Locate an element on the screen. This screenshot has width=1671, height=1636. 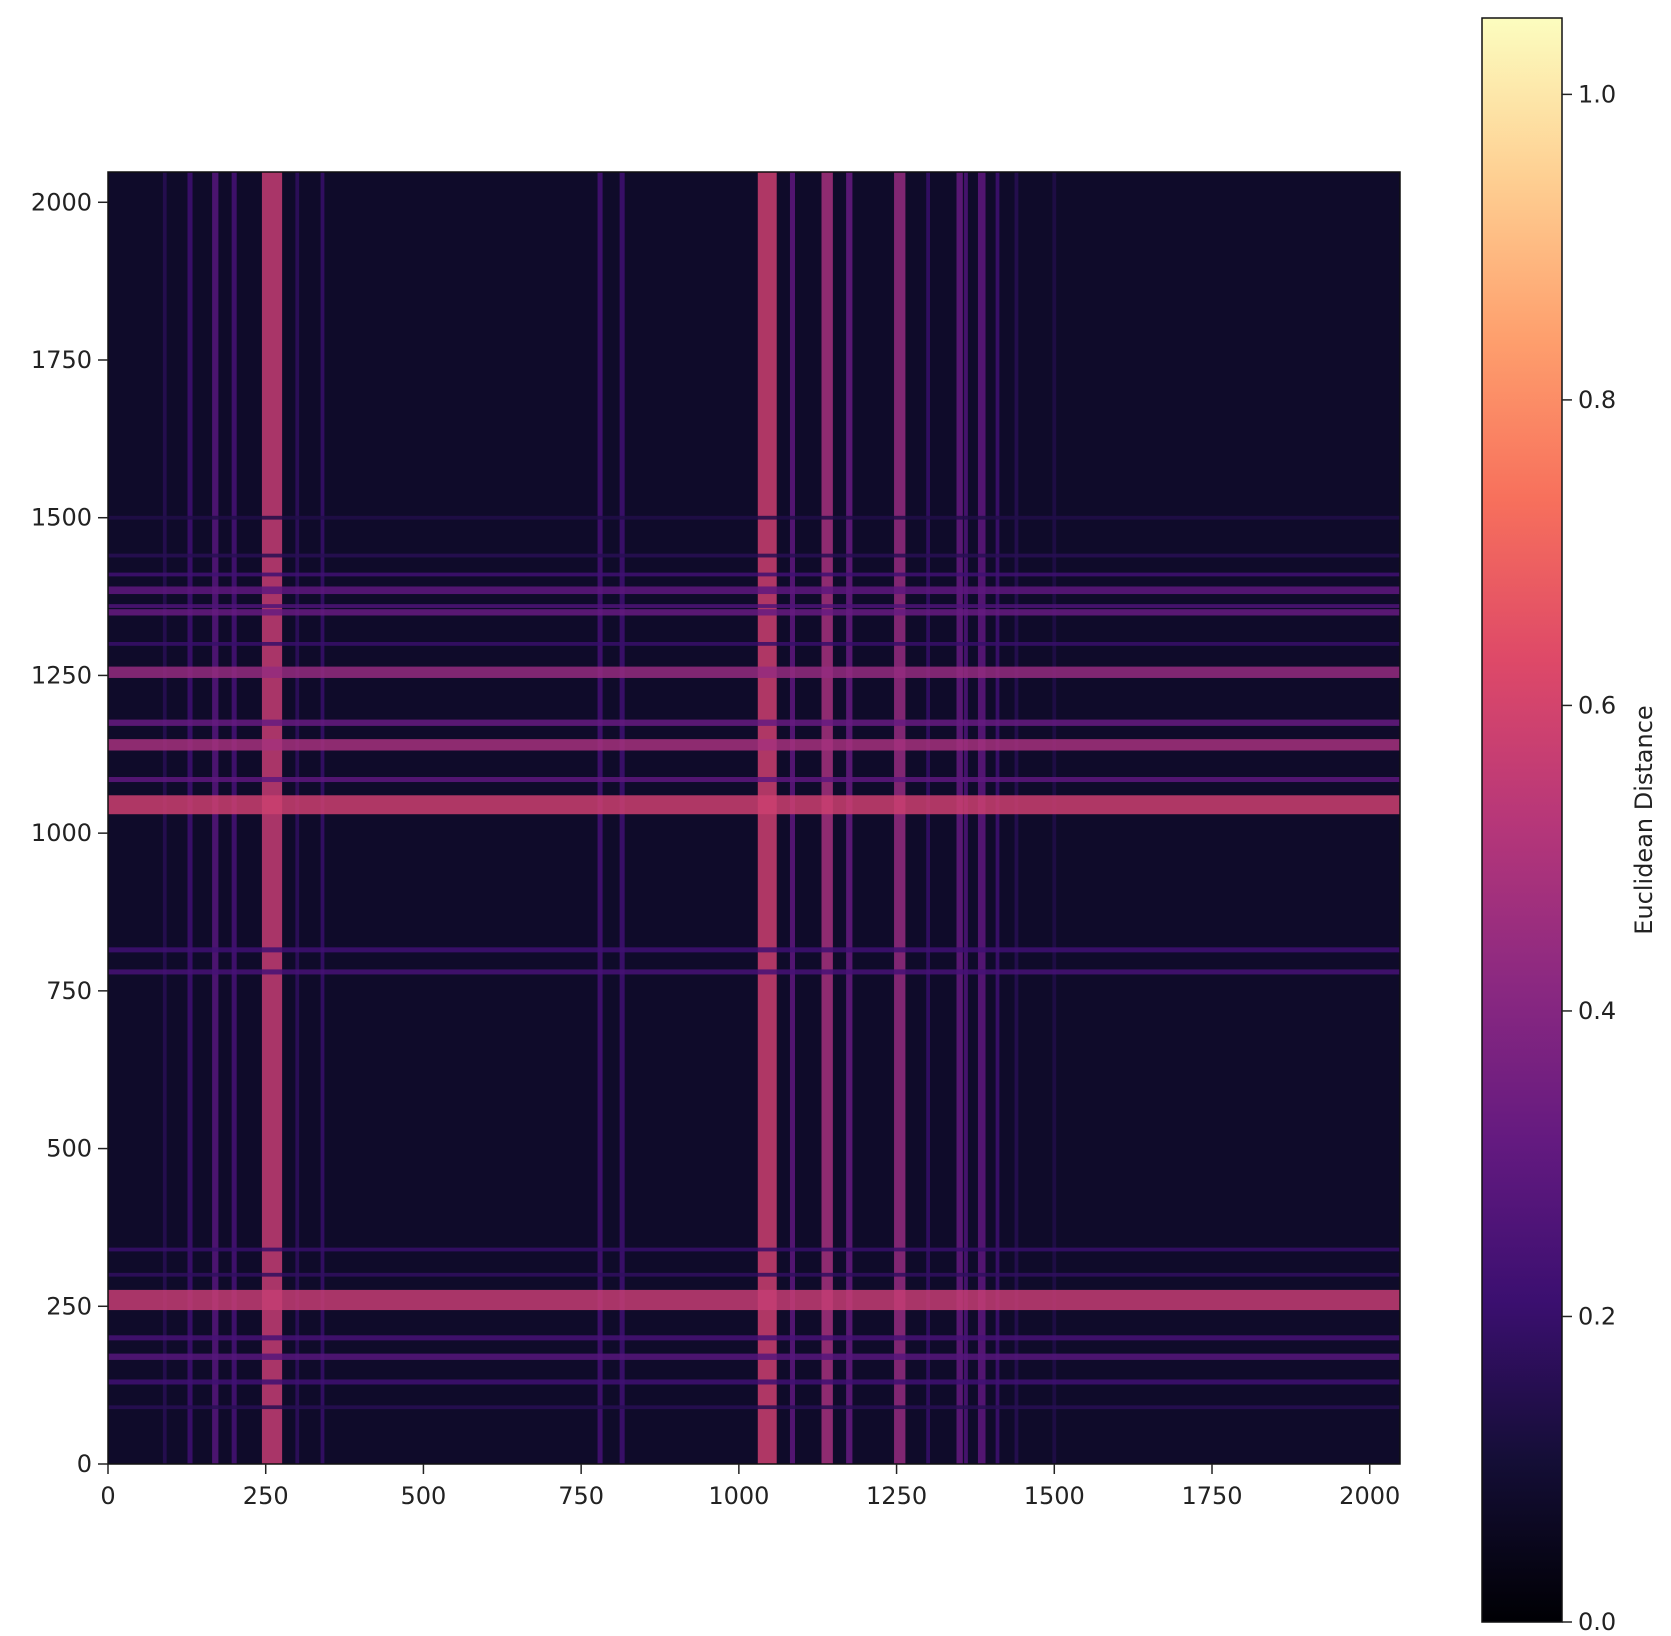
y-tick-label: 1000 is located at coordinates (61, 833).